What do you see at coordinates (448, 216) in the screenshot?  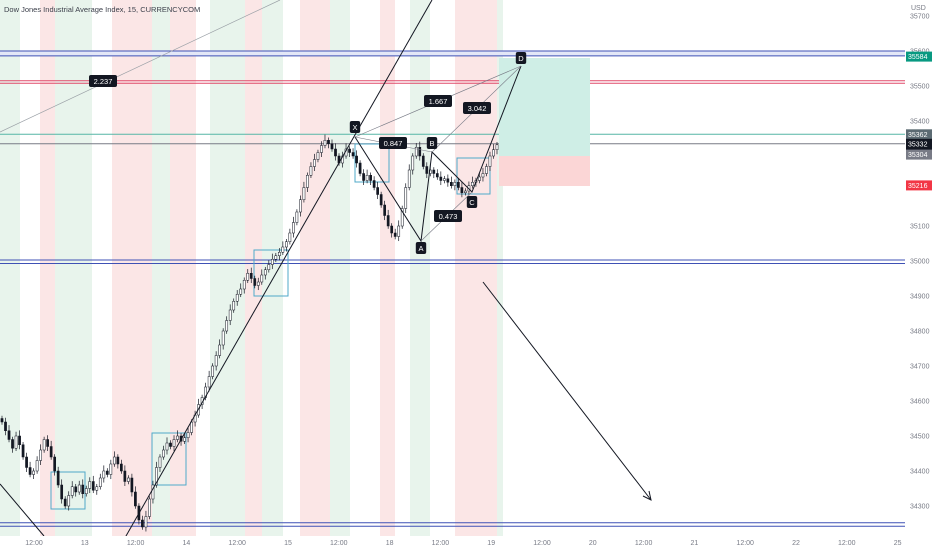 I see `ratio-label: 0.473` at bounding box center [448, 216].